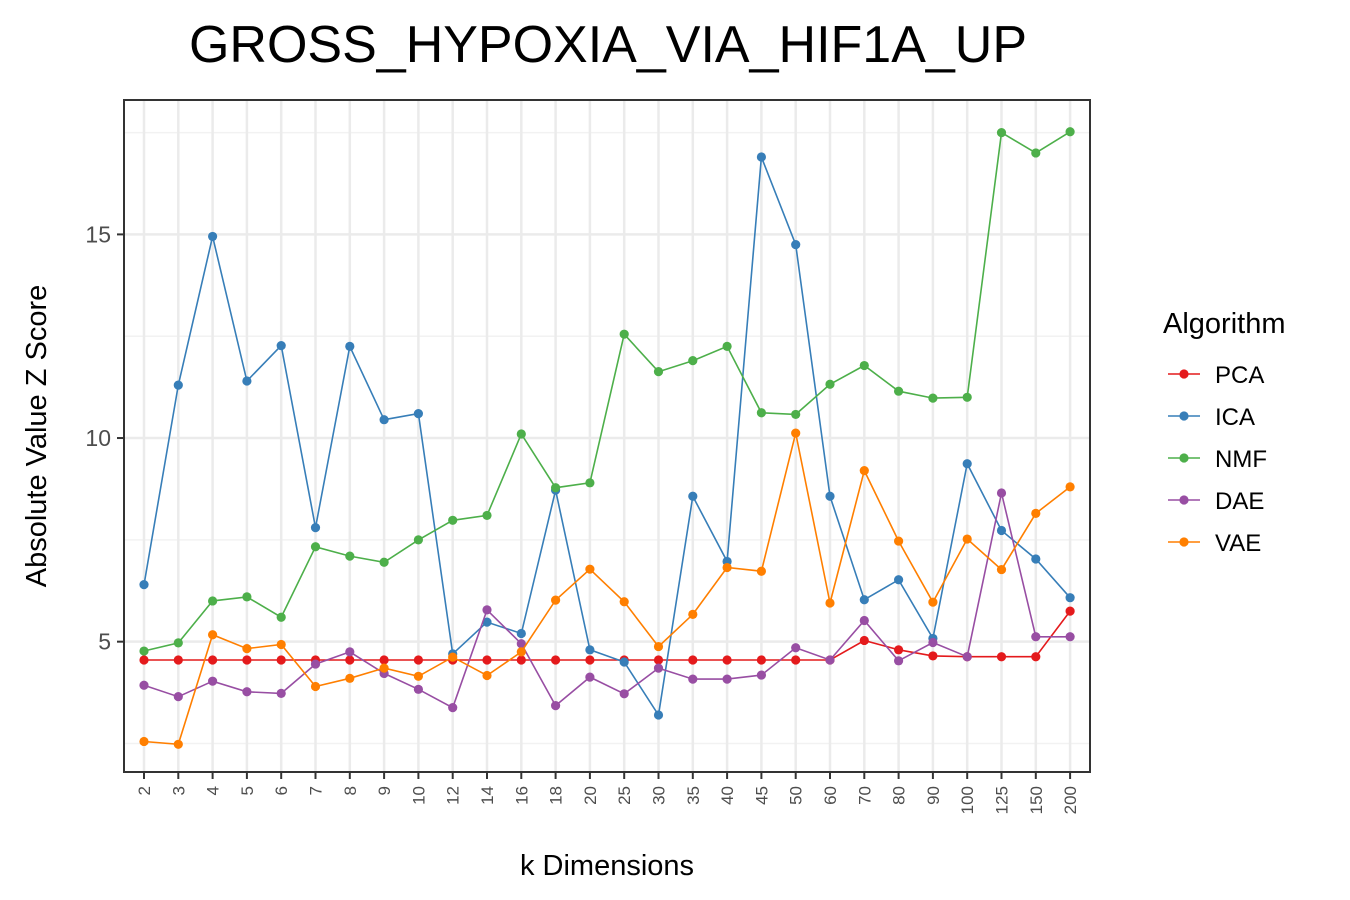 The image size is (1350, 900). What do you see at coordinates (1224, 324) in the screenshot?
I see `legend-title: Algorithm` at bounding box center [1224, 324].